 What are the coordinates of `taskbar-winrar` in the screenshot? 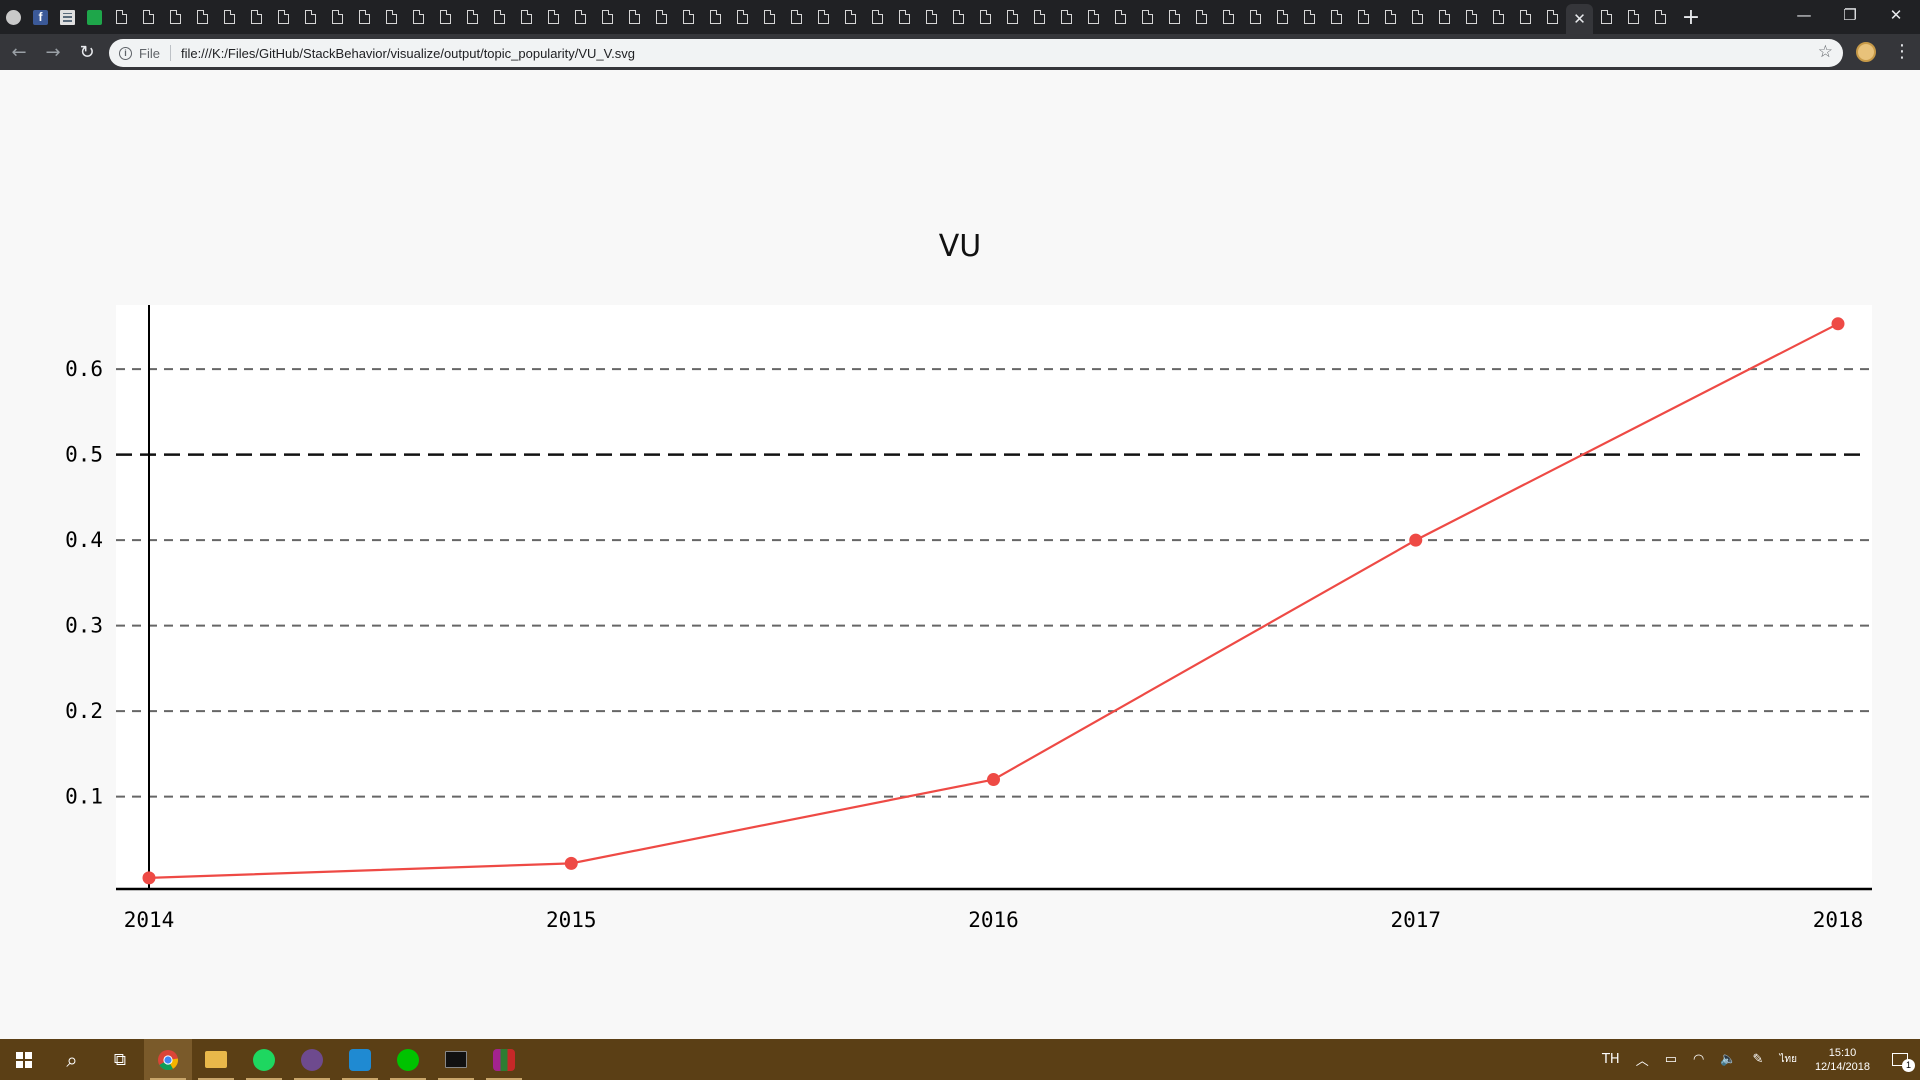 It's located at (504, 1059).